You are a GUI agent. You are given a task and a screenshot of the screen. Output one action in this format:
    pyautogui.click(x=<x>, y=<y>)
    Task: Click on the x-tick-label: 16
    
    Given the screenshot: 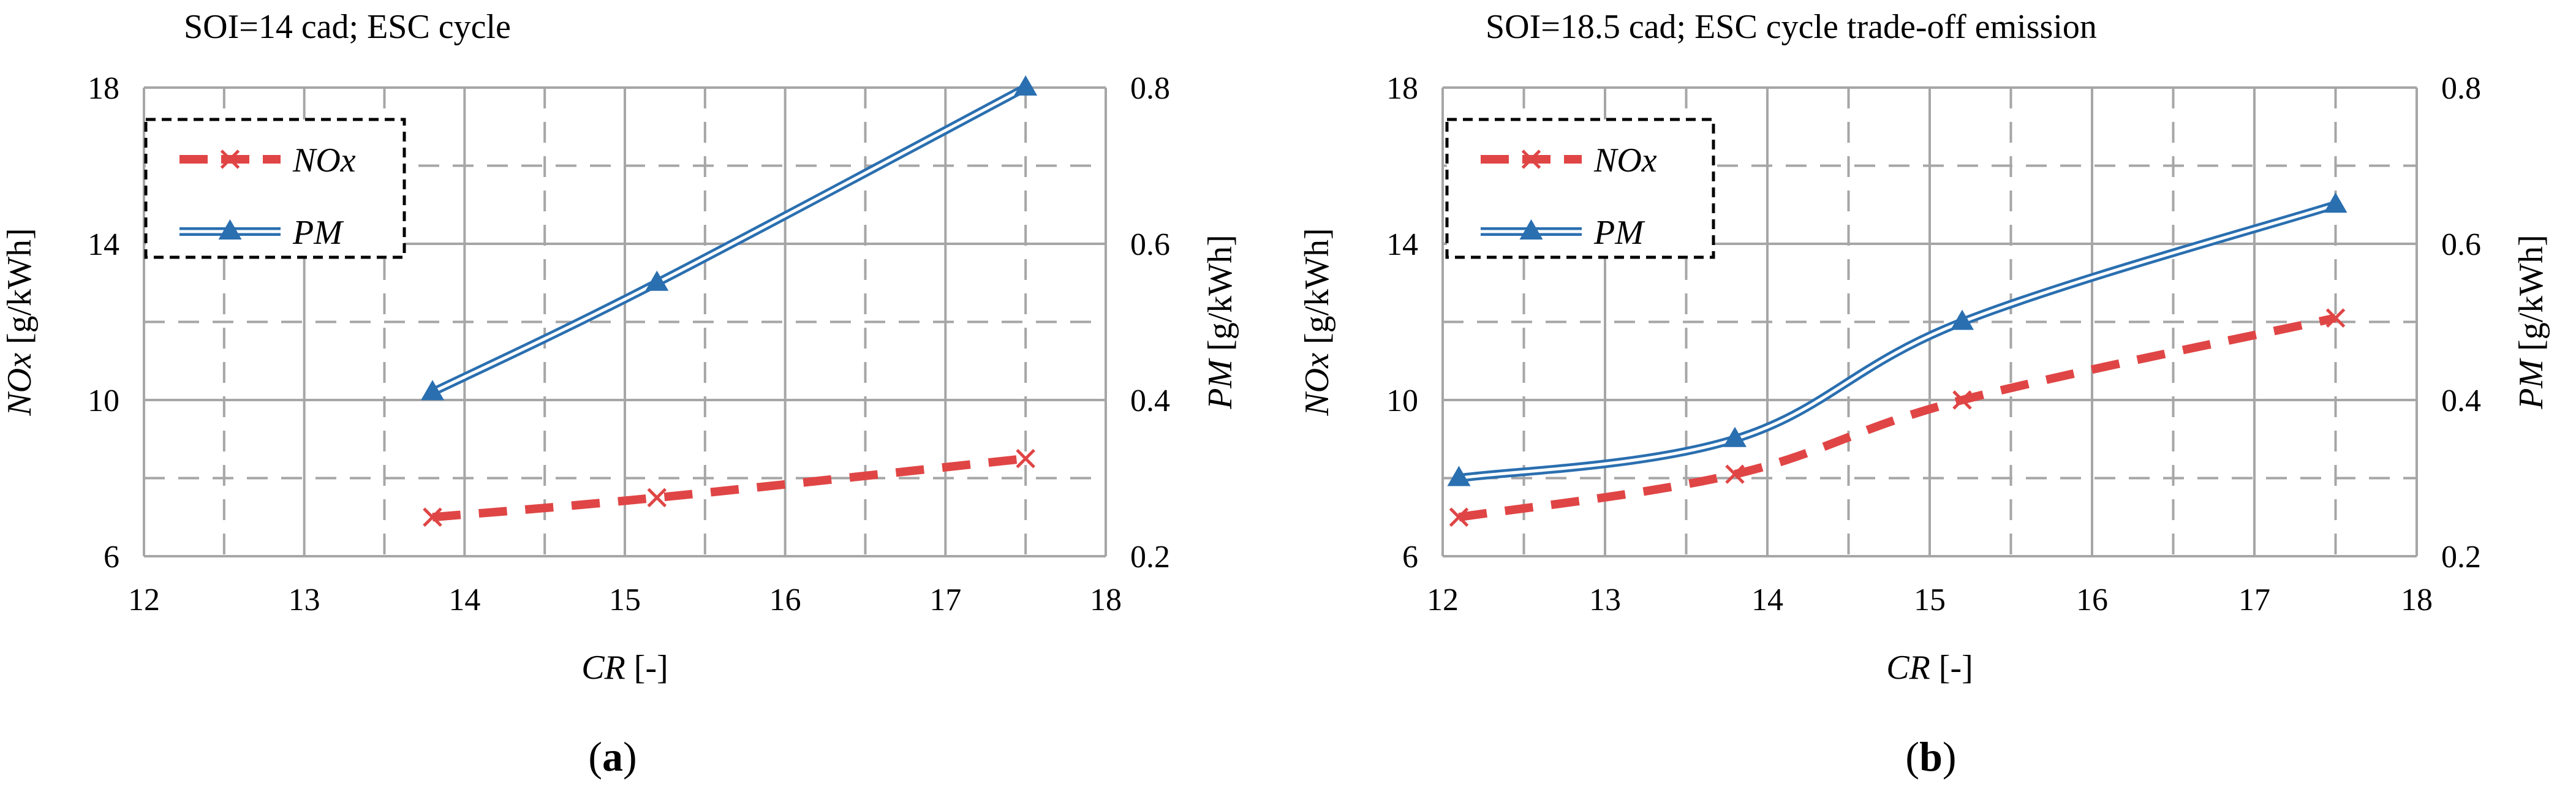 What is the action you would take?
    pyautogui.click(x=2092, y=600)
    